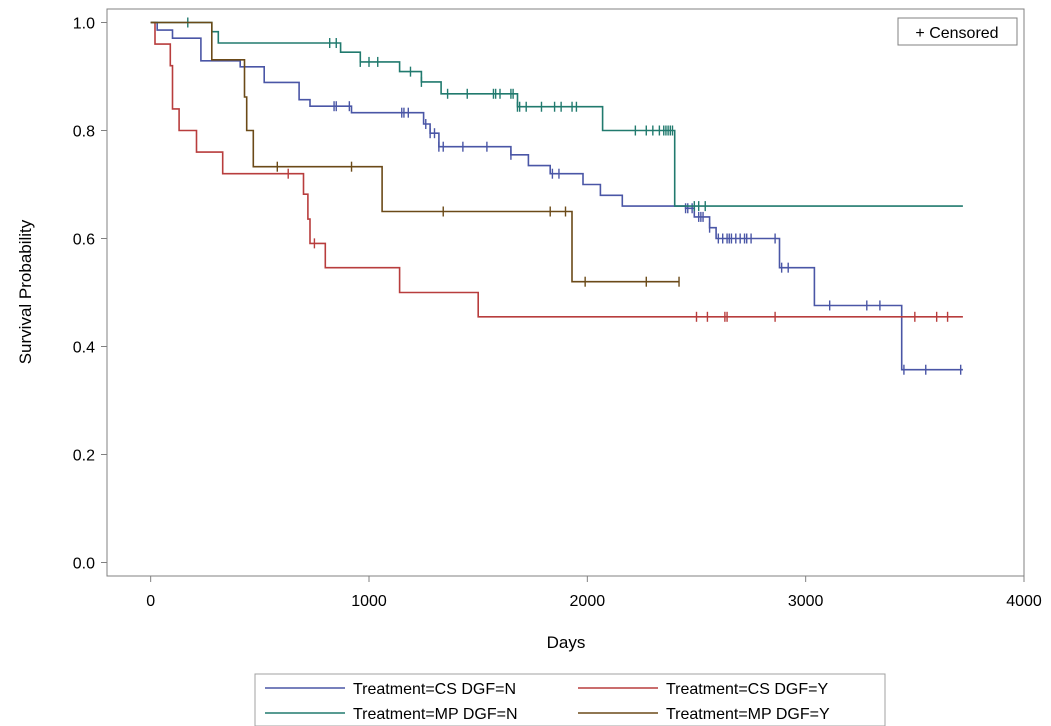 This screenshot has width=1051, height=726. What do you see at coordinates (747, 689) in the screenshot?
I see `legend-label-1: Treatment=CS DGF=Y` at bounding box center [747, 689].